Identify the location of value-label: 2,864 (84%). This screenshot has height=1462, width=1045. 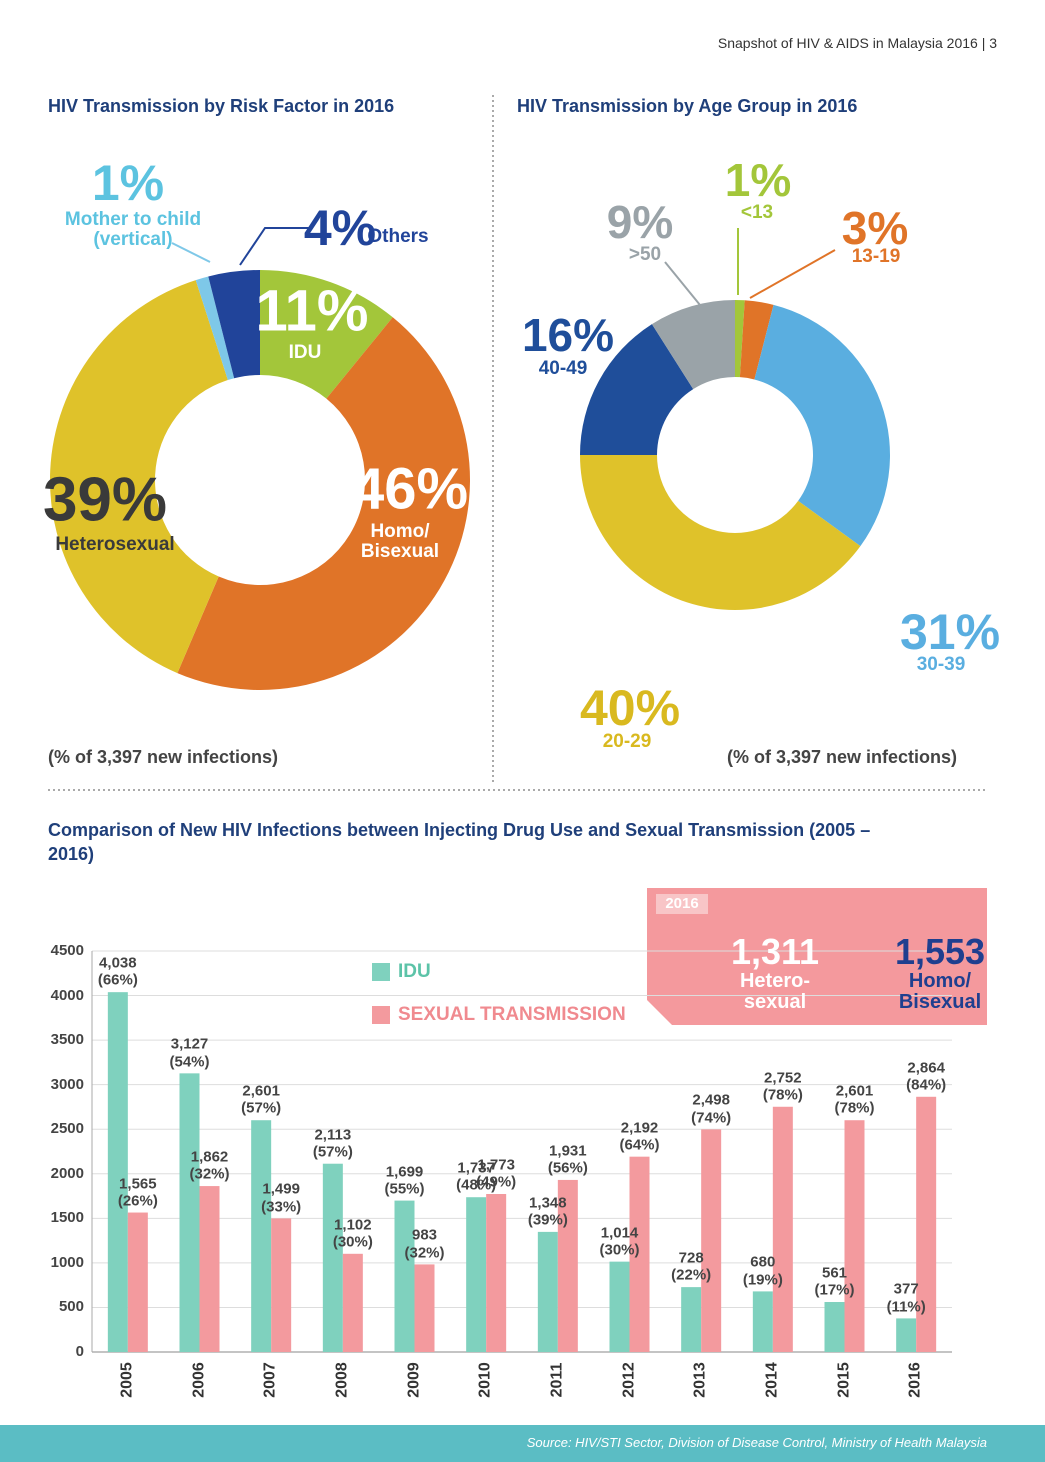
(926, 1076).